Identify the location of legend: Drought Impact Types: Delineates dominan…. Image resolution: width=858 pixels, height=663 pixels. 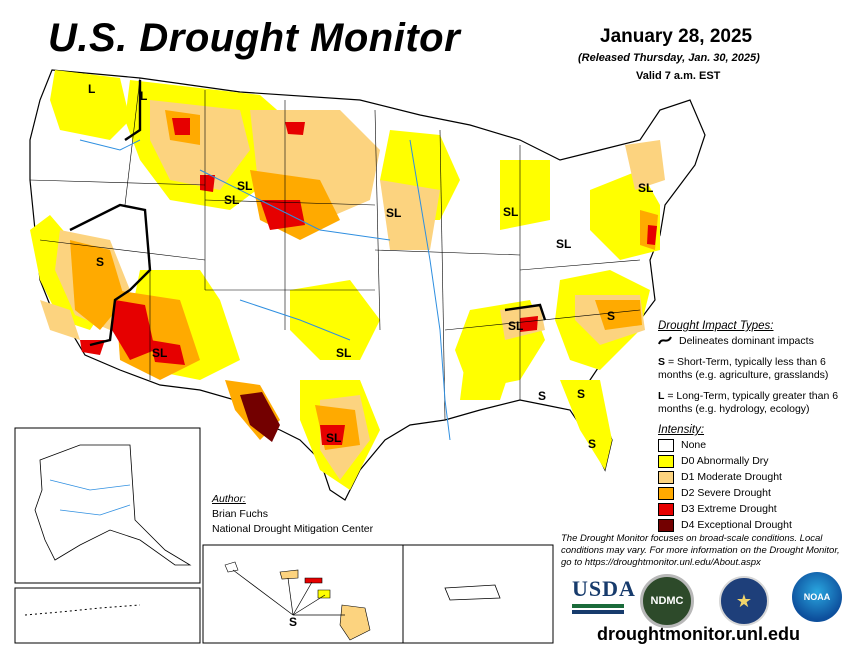
(753, 426).